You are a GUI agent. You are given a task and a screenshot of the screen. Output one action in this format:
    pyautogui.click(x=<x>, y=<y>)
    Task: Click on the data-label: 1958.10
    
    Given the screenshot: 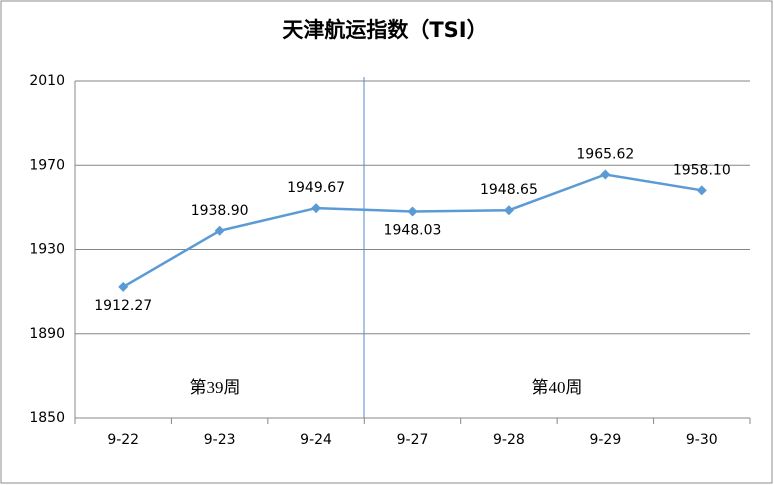 What is the action you would take?
    pyautogui.click(x=702, y=170)
    